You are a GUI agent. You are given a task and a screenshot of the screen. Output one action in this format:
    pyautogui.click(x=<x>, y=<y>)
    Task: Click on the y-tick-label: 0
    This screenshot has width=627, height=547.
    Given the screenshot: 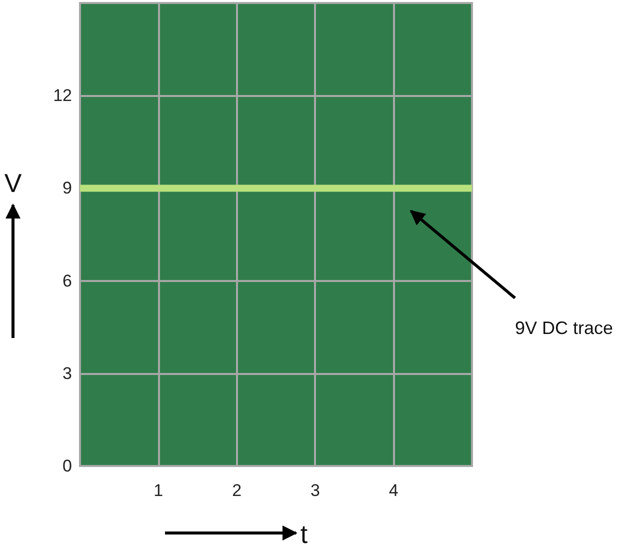 What is the action you would take?
    pyautogui.click(x=67, y=466)
    